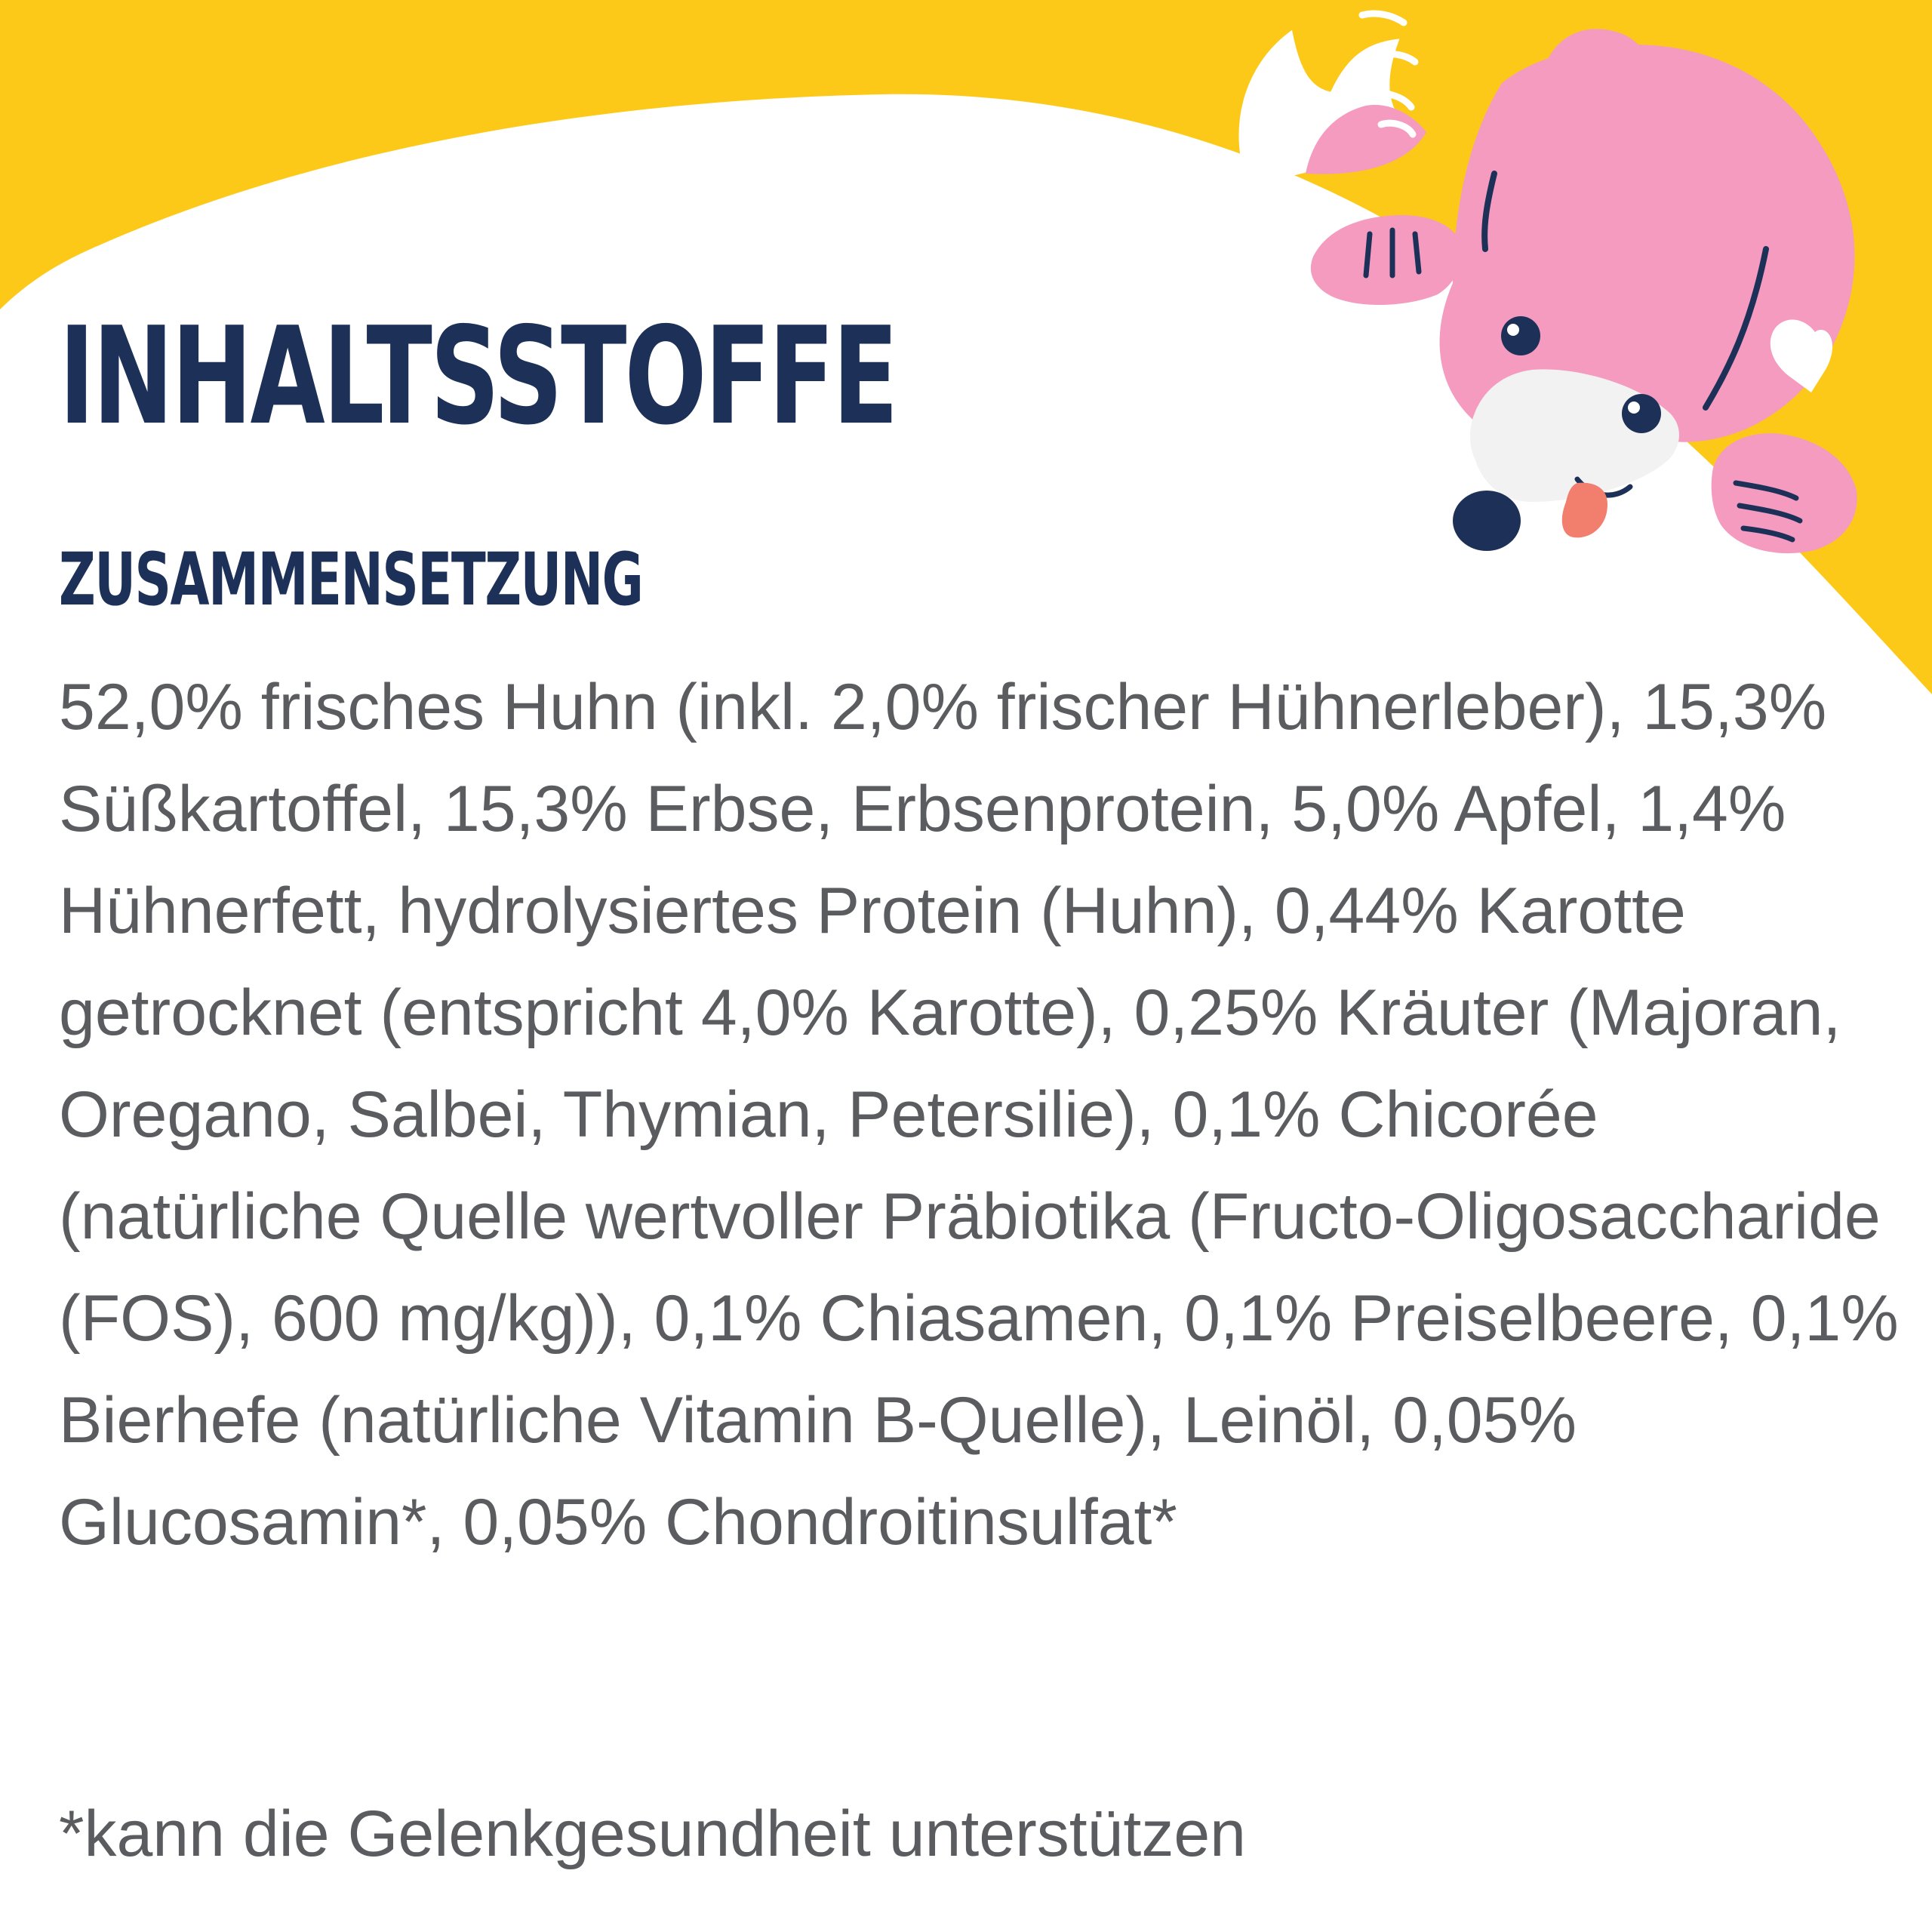 The width and height of the screenshot is (1932, 1932). I want to click on dog-left-paw, so click(1386, 260).